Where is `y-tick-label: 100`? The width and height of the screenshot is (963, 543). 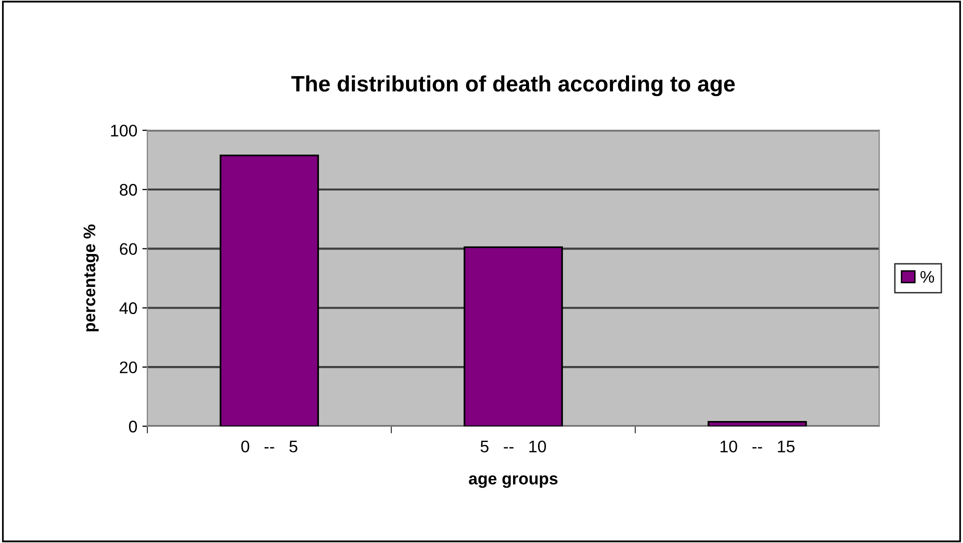 y-tick-label: 100 is located at coordinates (124, 130).